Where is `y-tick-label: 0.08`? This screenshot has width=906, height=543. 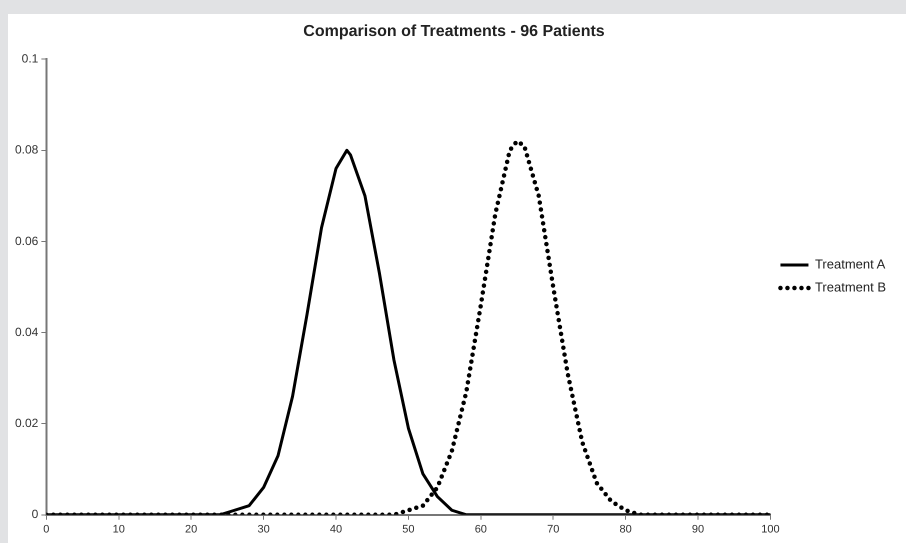 y-tick-label: 0.08 is located at coordinates (26, 149).